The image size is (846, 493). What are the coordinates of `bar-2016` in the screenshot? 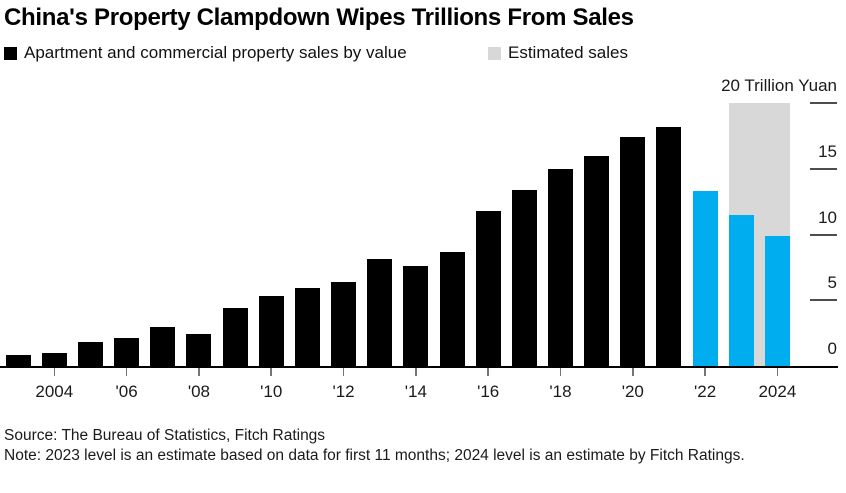 It's located at (488, 288).